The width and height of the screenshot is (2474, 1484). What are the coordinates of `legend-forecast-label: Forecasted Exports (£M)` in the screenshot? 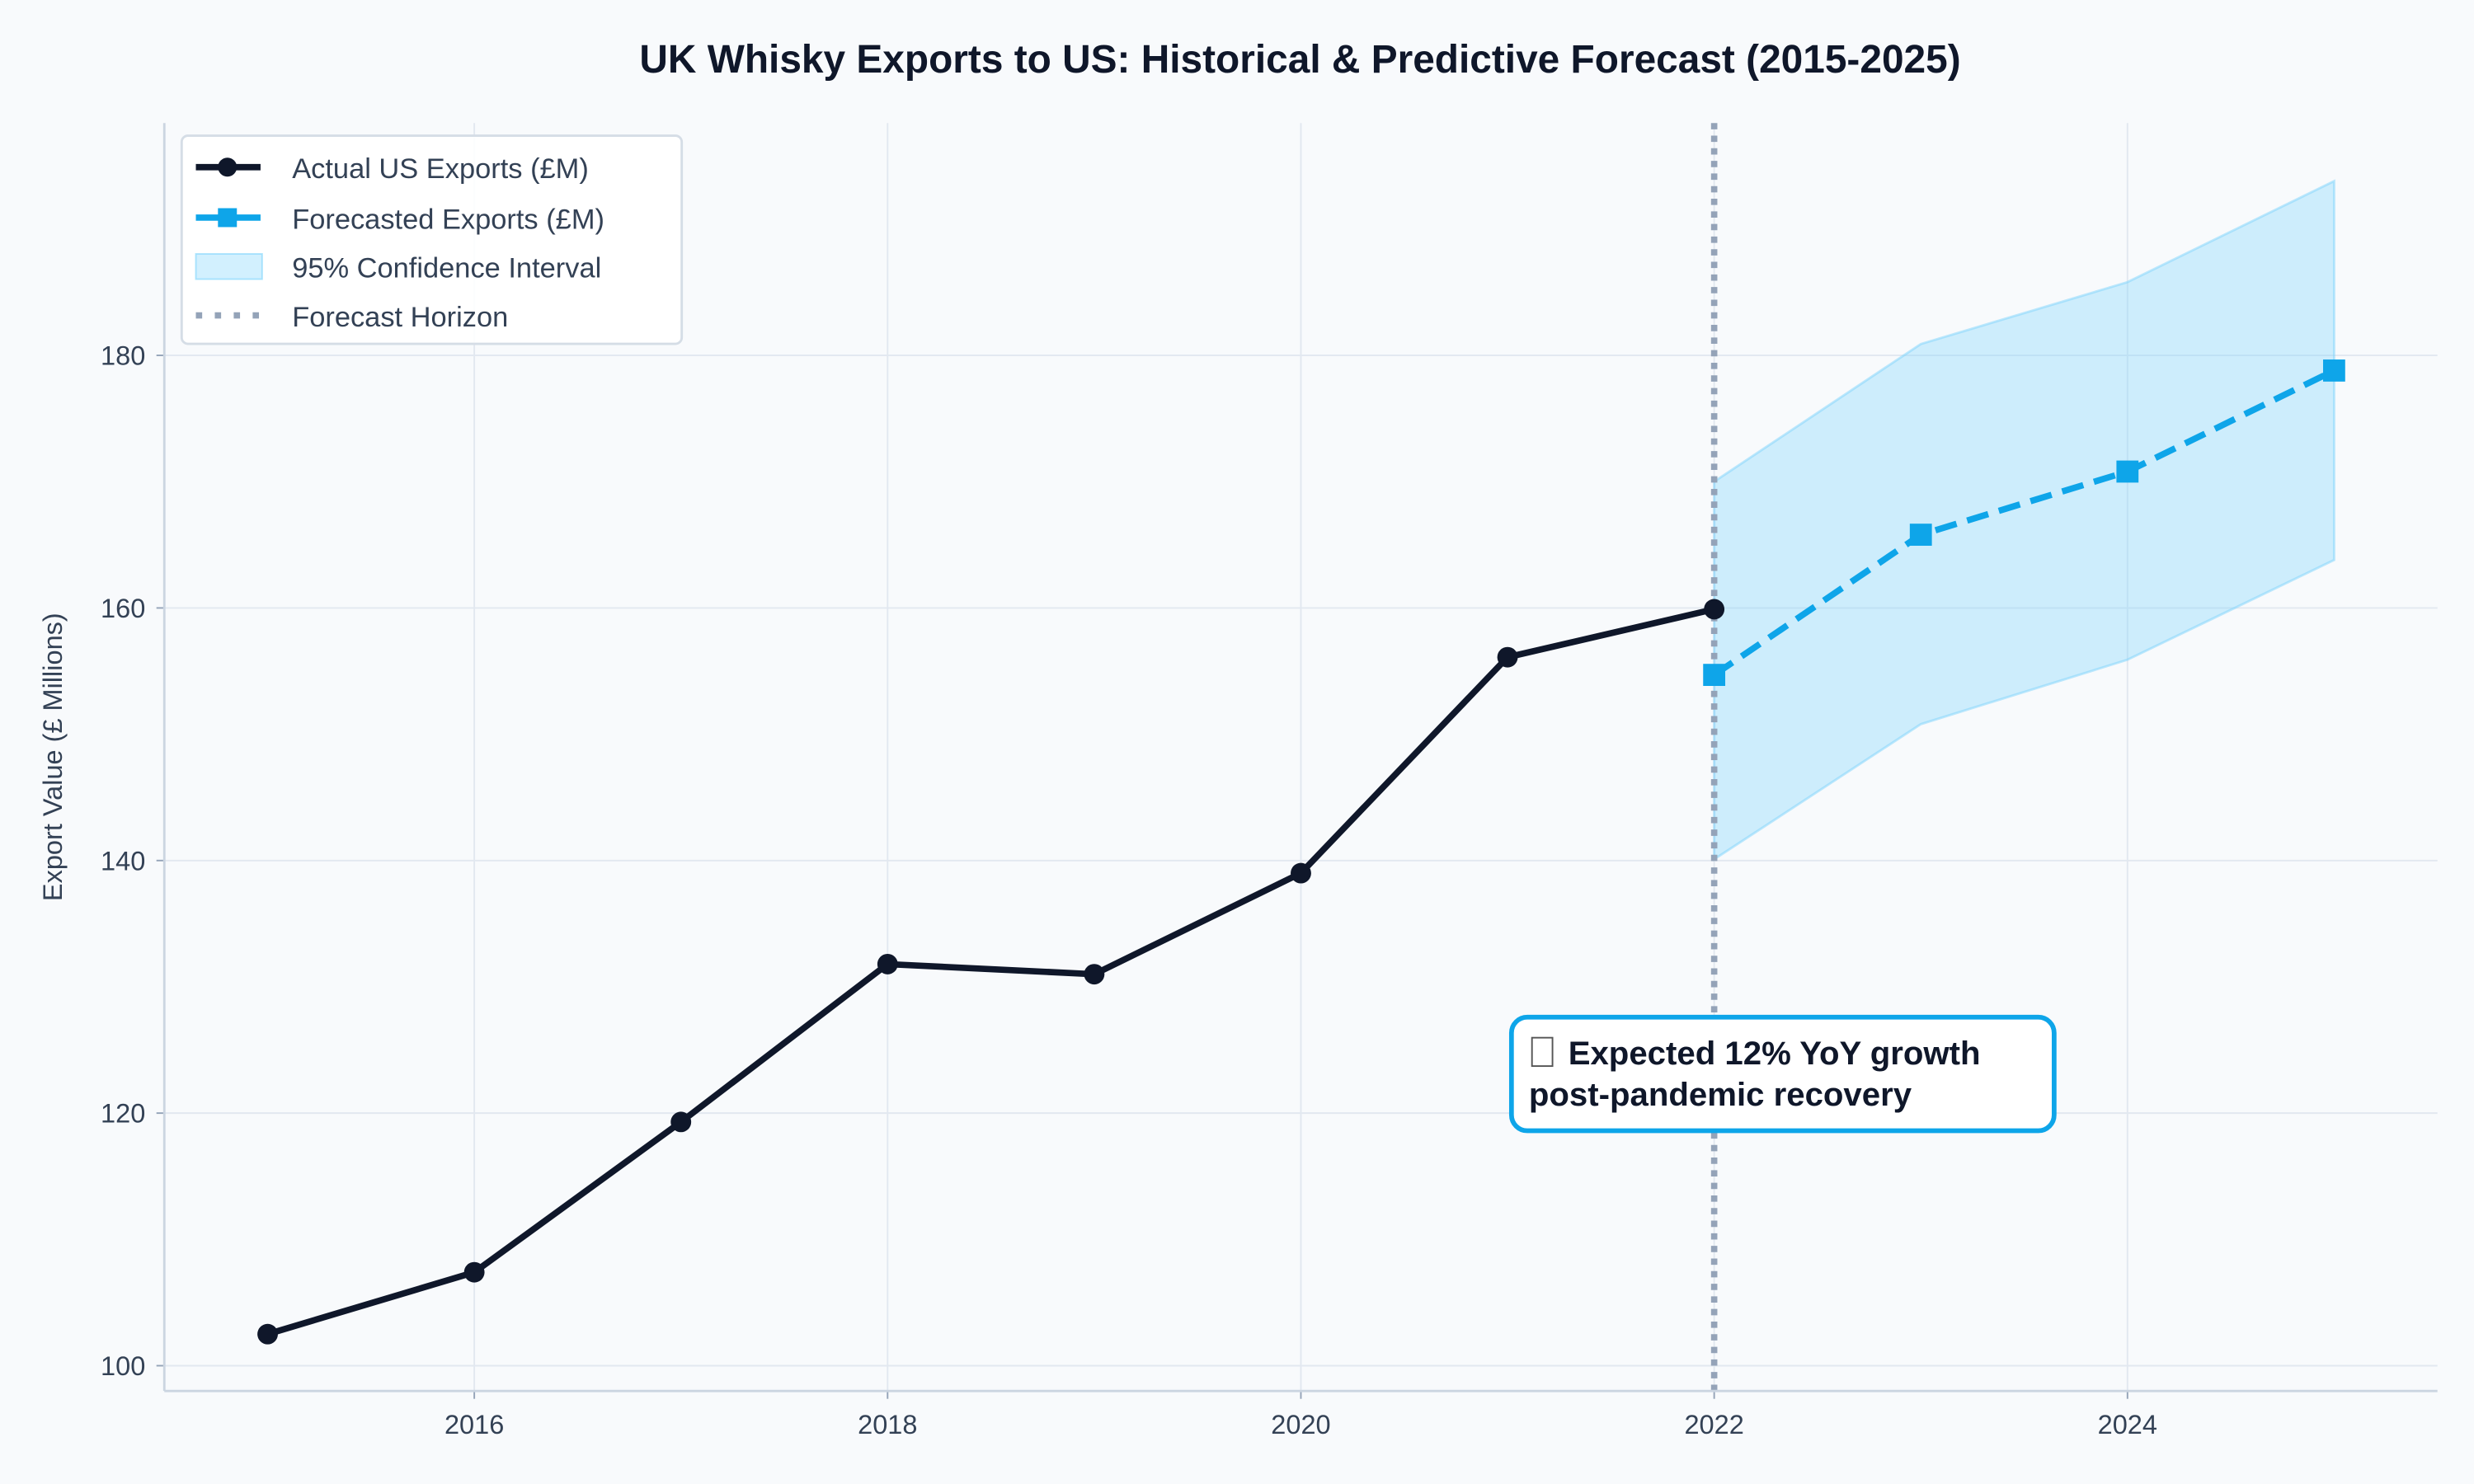 It's located at (448, 219).